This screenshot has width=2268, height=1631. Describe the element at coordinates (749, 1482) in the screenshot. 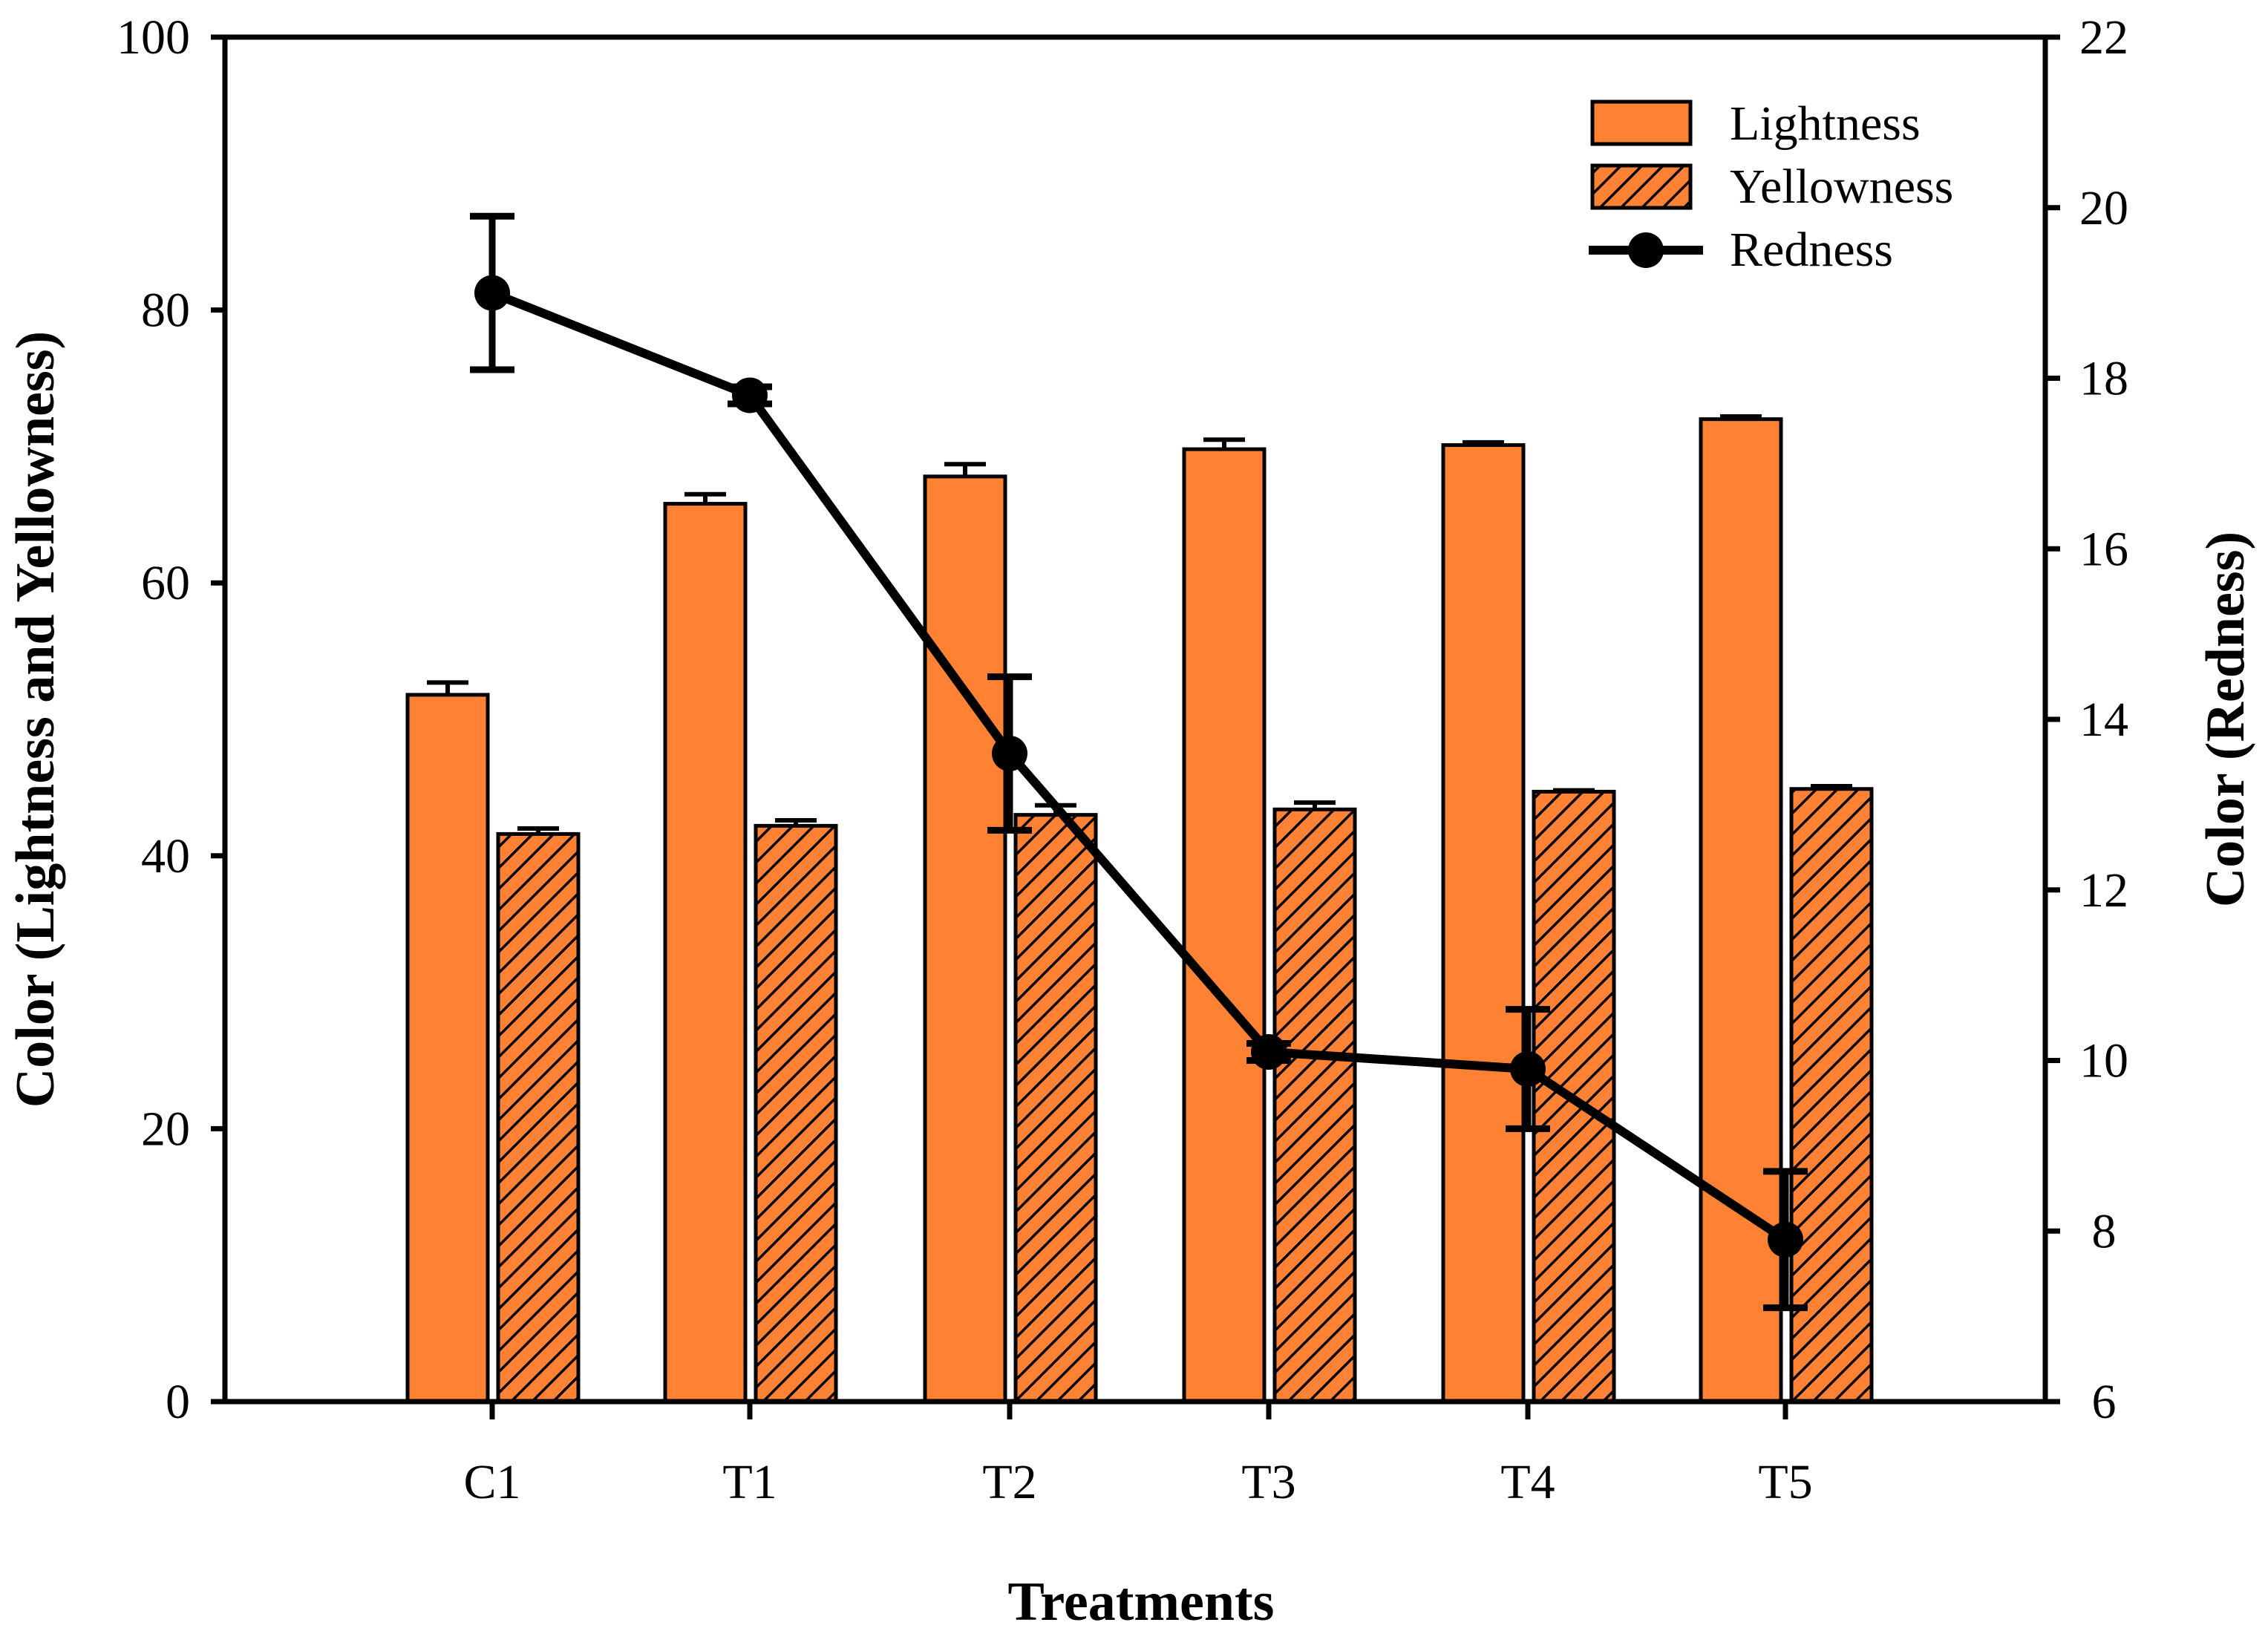

I see `x-tick-label: T1` at that location.